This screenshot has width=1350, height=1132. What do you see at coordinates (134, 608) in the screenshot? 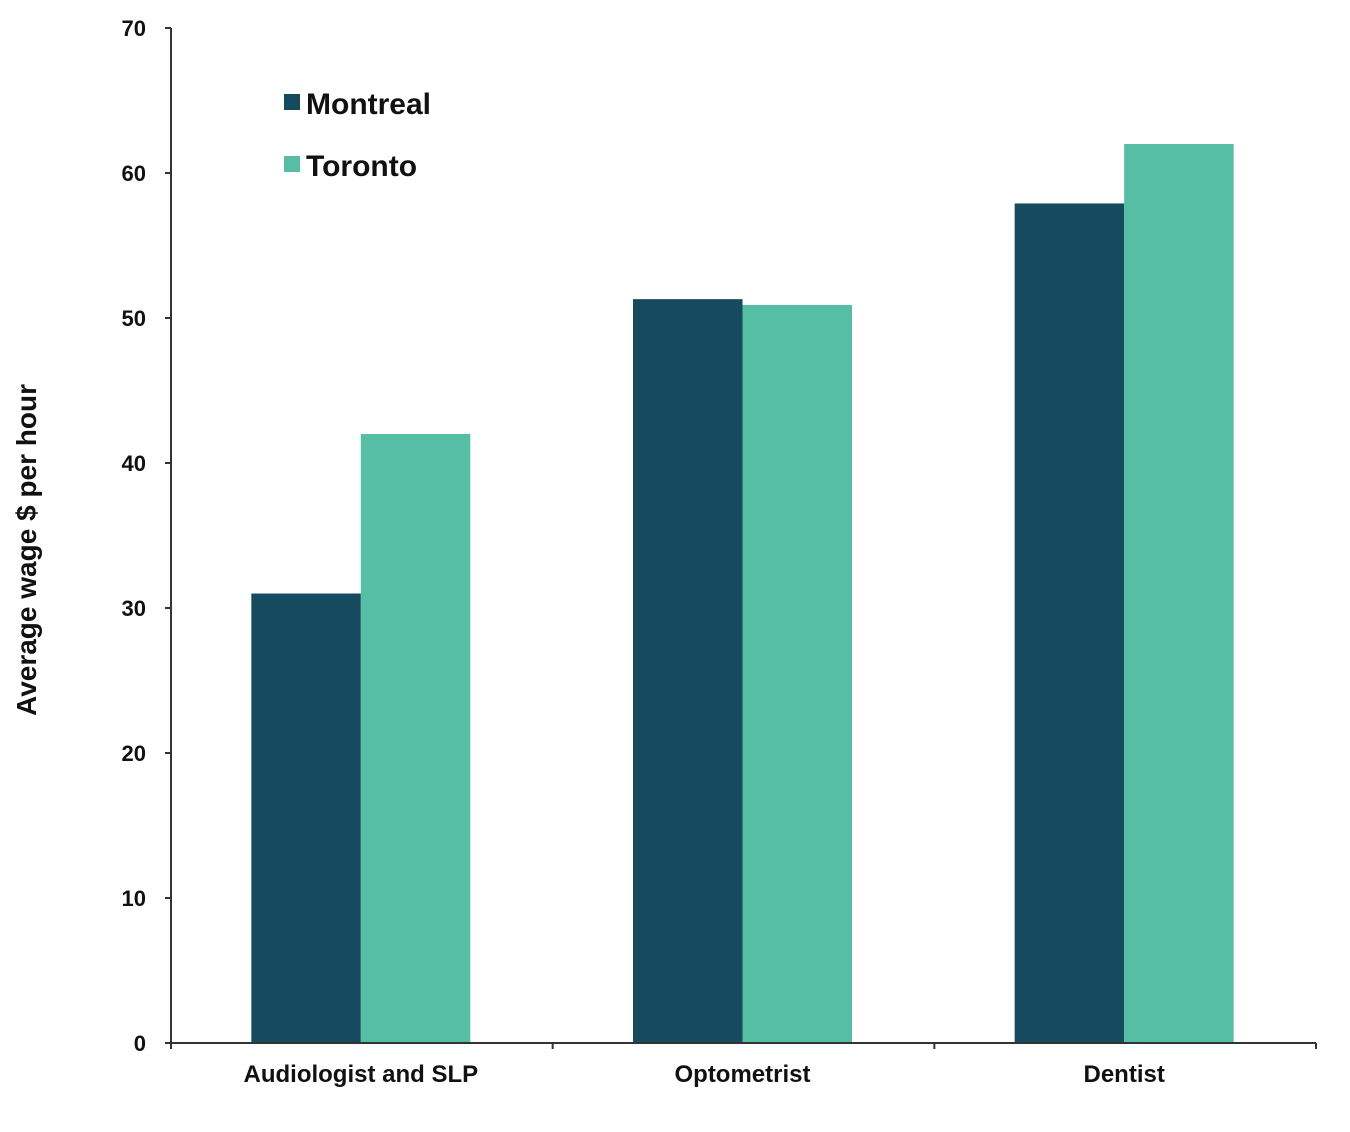
I see `y-tick-label: 30` at bounding box center [134, 608].